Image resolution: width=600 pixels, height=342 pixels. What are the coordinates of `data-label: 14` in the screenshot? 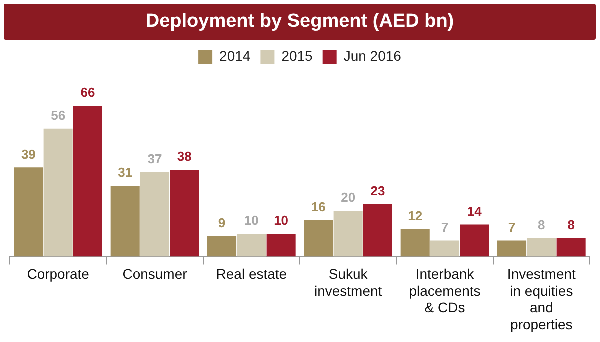 It's located at (475, 211).